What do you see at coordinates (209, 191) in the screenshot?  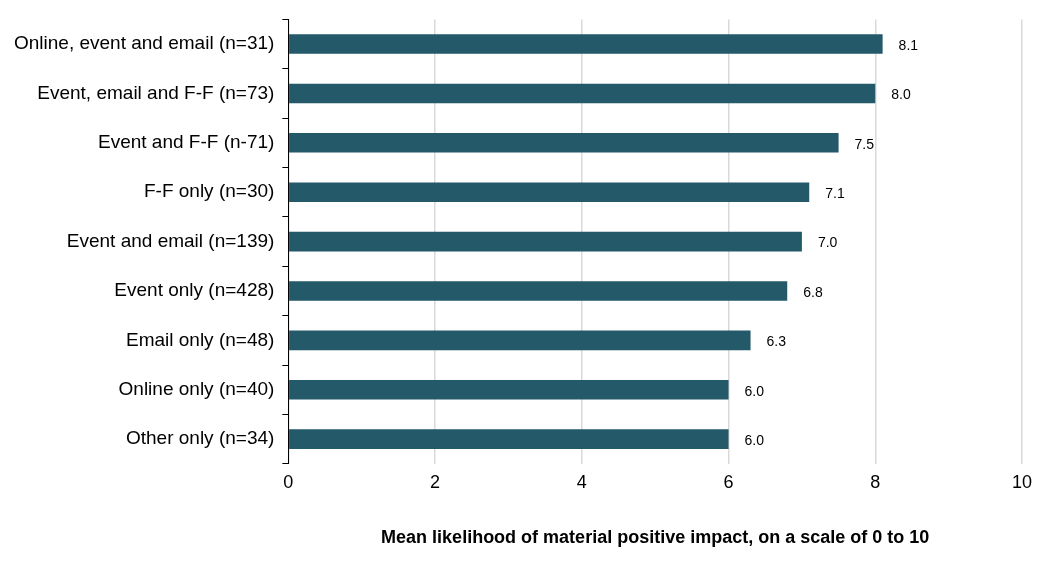 I see `y-tick-label: F-F only (n=30)` at bounding box center [209, 191].